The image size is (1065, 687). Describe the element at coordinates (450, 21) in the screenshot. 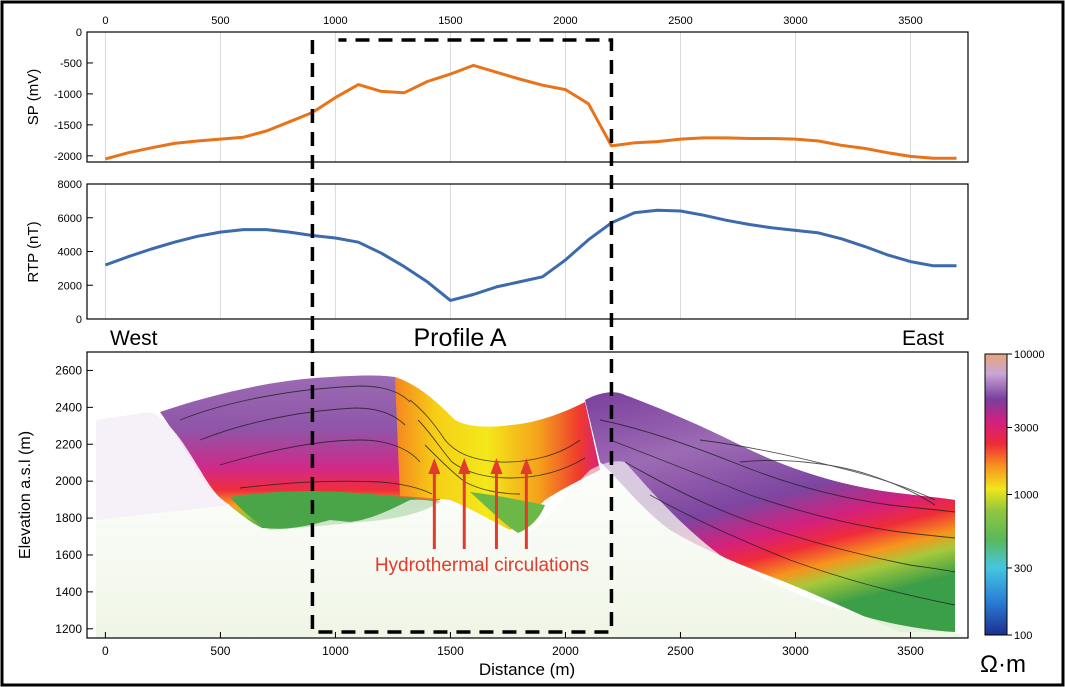

I see `sp-top-x-tick-label: 1500` at that location.